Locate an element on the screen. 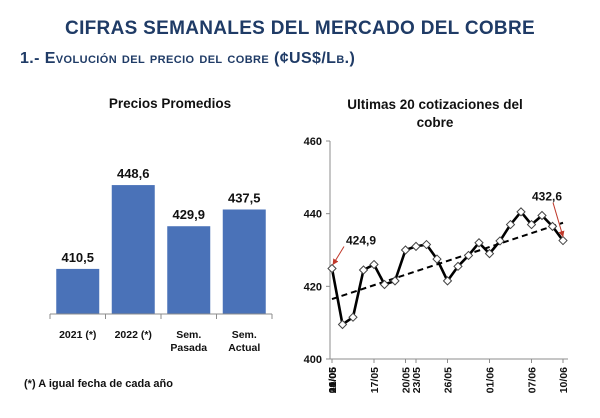  line-x-tick-label-10: 10/06 is located at coordinates (564, 380).